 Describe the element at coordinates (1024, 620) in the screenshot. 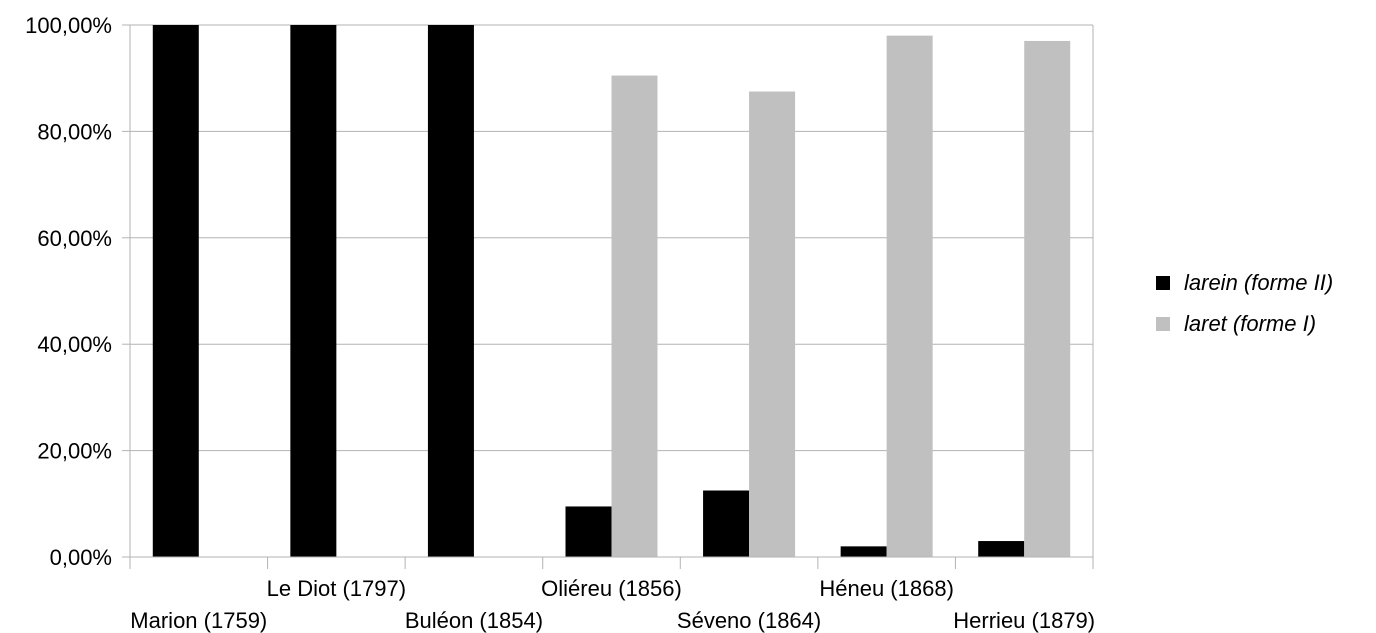

I see `x-tick-label: Herrieu (1879)` at that location.